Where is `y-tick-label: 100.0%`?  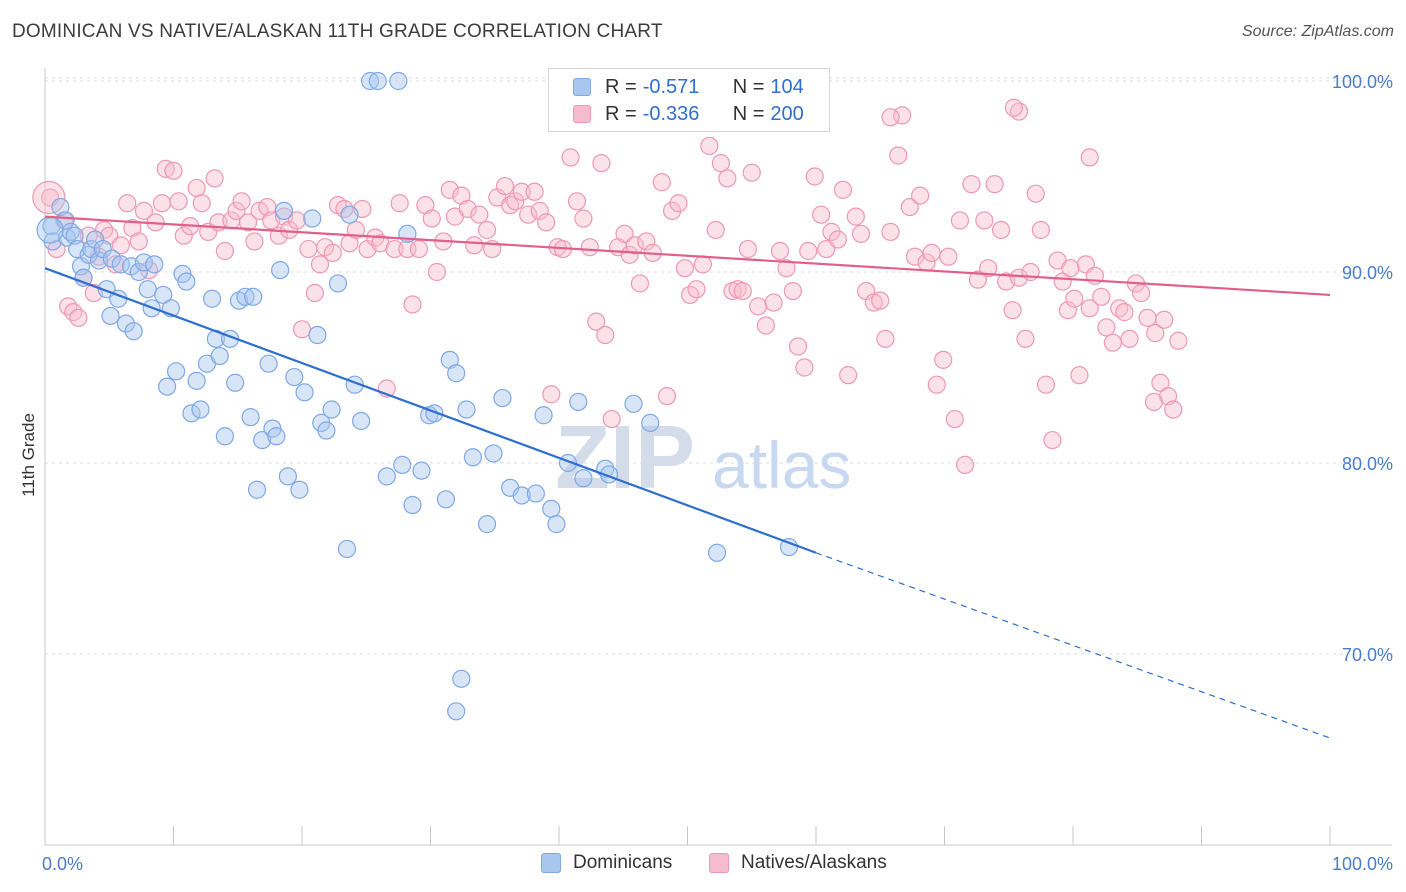
y-tick-label: 100.0% is located at coordinates (1362, 82).